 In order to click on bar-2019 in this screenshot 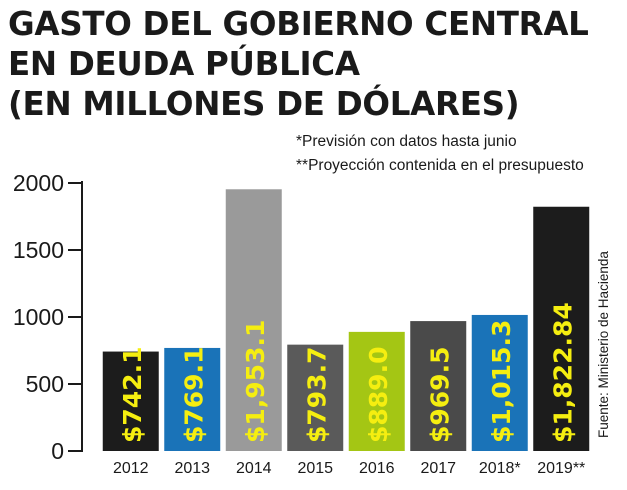, I will do `click(561, 328)`.